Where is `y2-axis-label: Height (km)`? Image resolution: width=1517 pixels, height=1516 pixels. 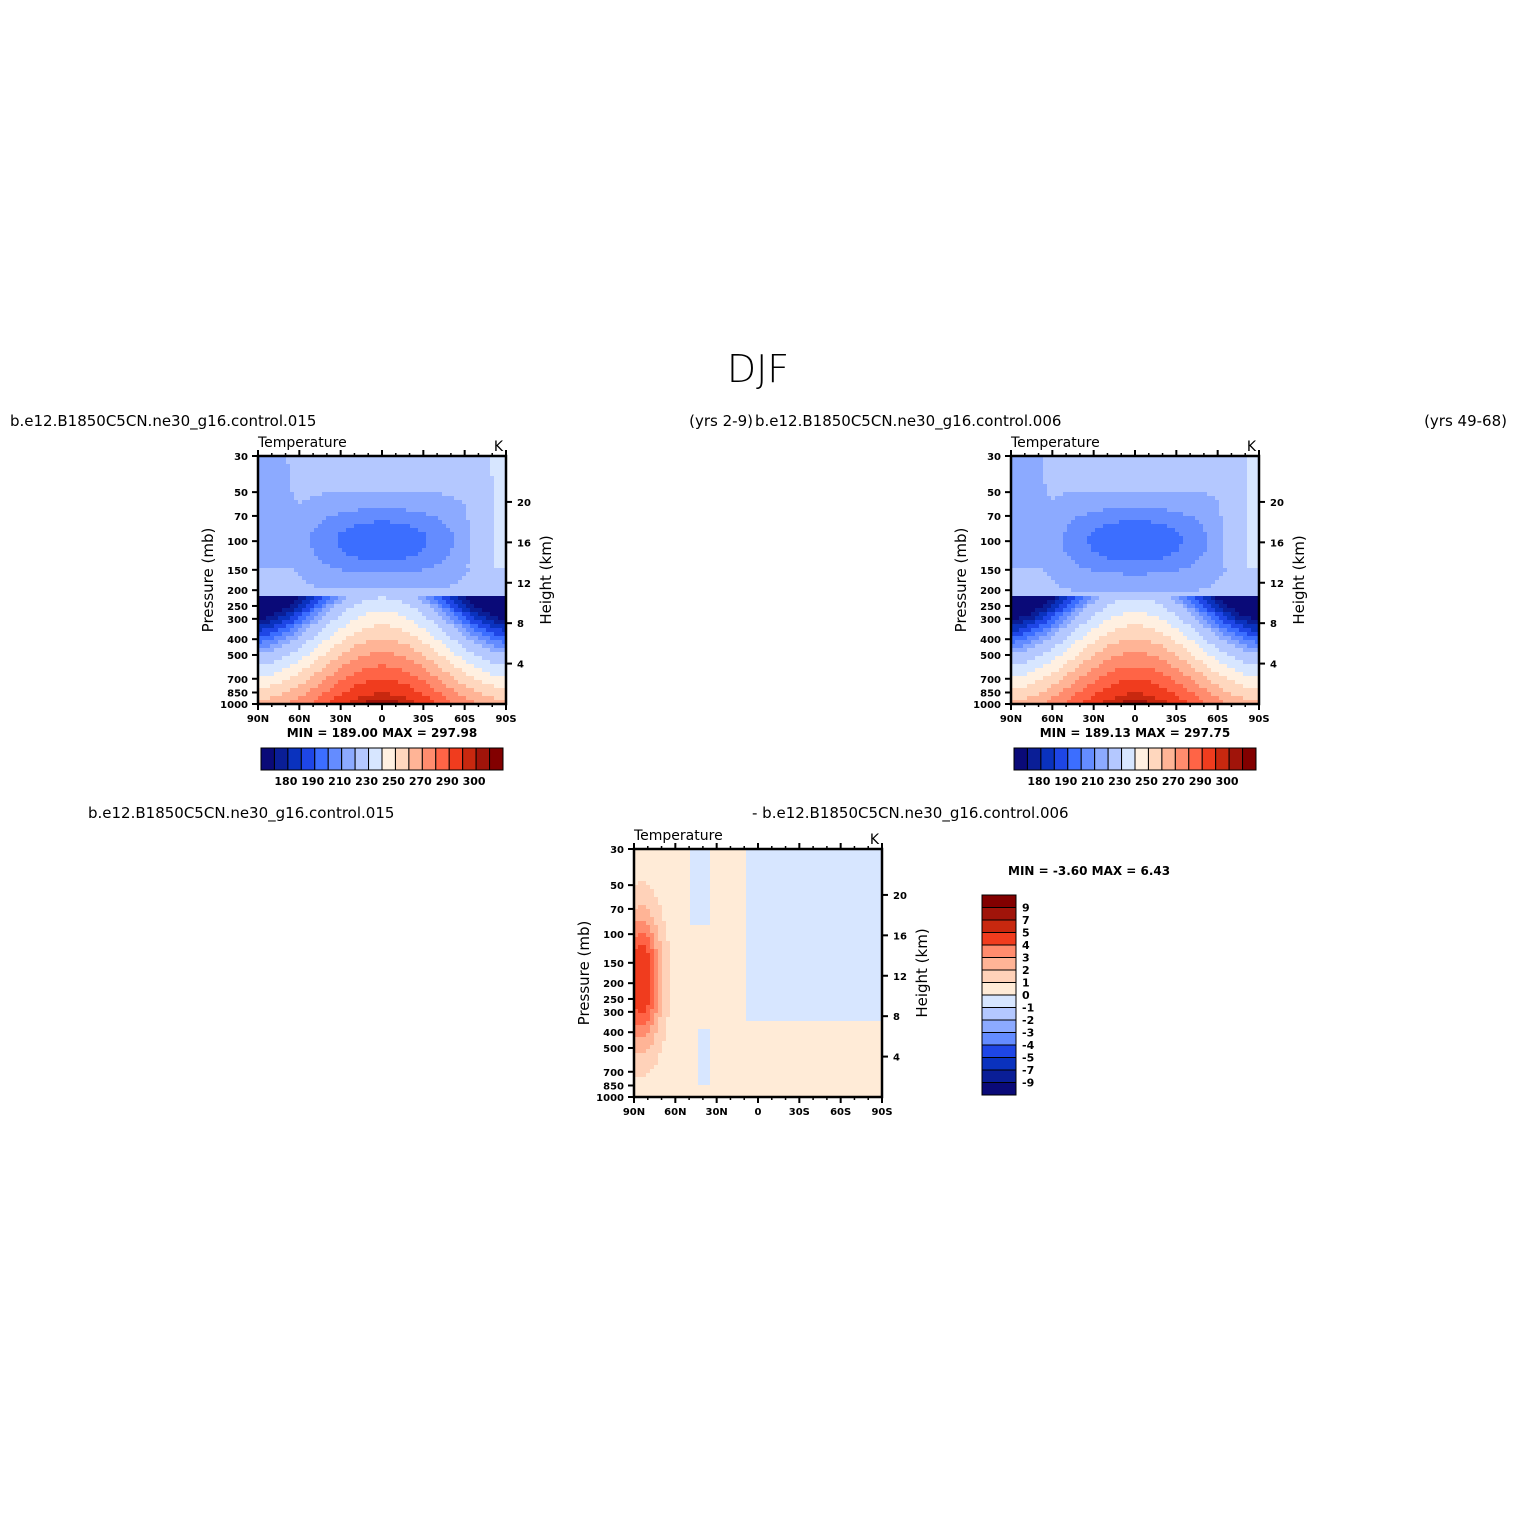
y2-axis-label: Height (km) is located at coordinates (546, 579).